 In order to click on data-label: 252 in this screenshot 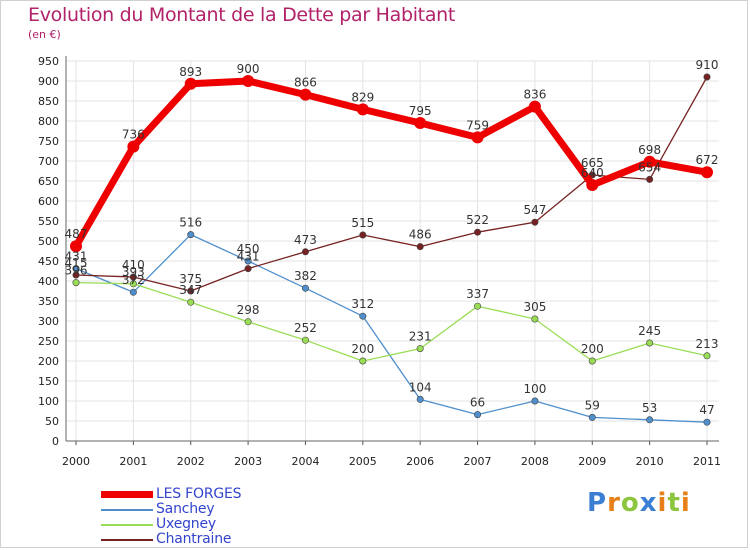, I will do `click(305, 328)`.